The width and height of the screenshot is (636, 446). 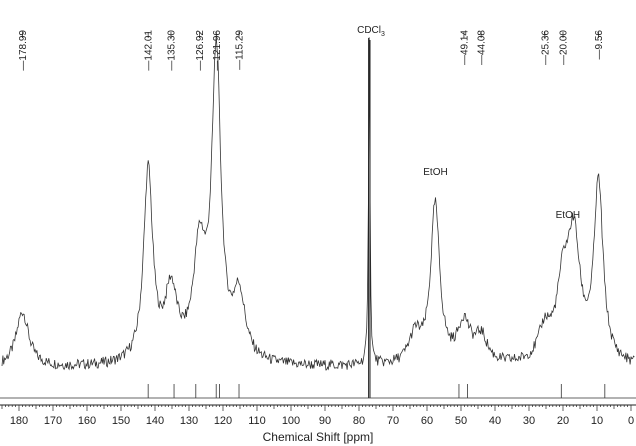 I want to click on x-tick-label: 10, so click(x=597, y=421).